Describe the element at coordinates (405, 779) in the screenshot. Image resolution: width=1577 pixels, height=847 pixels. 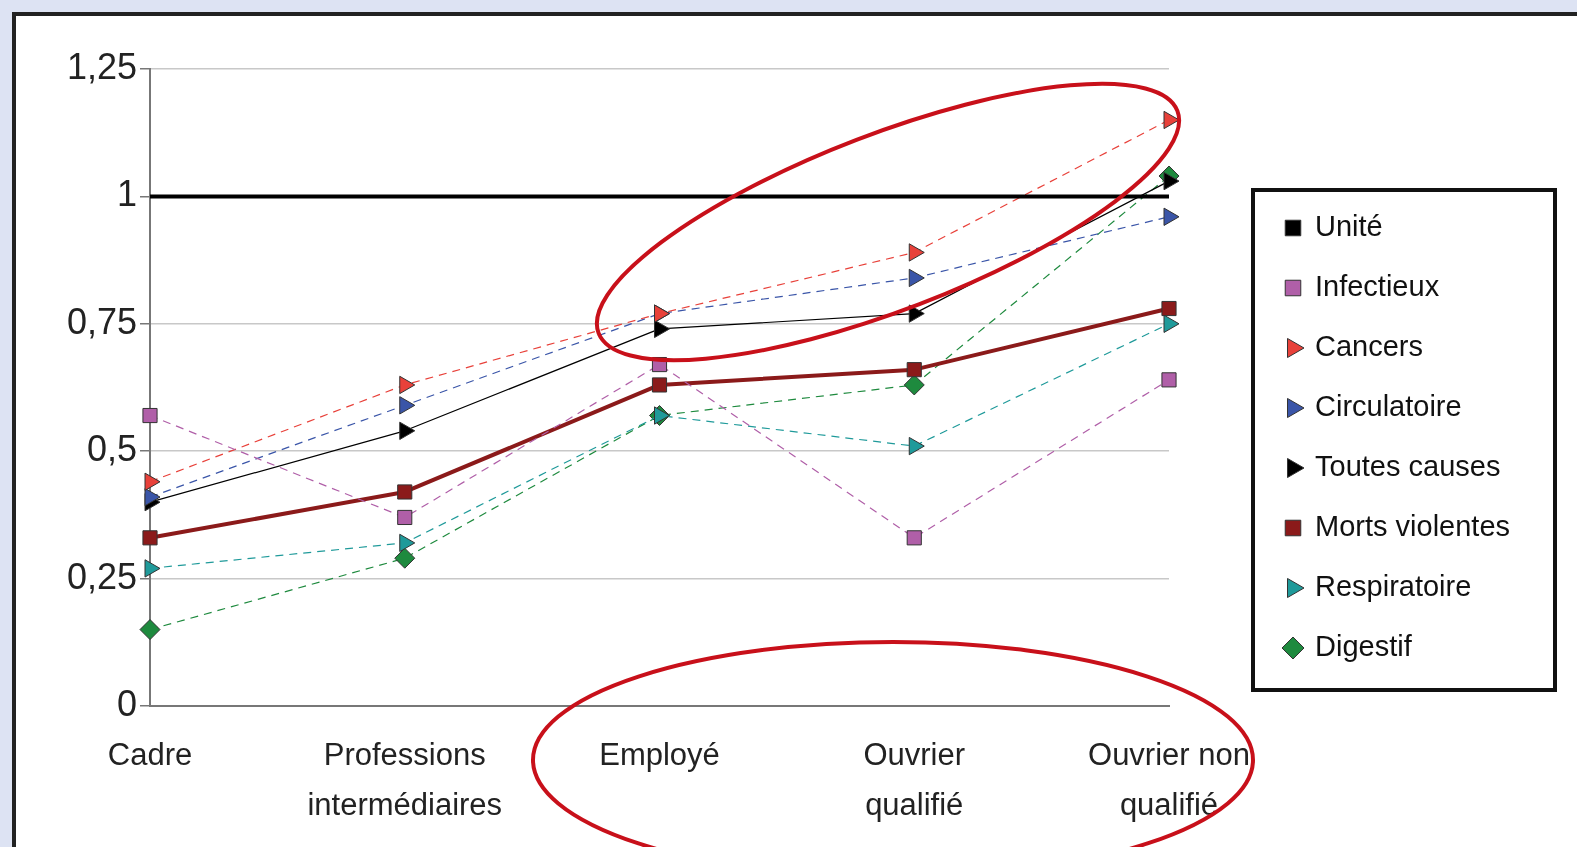
I see `x-tick-label: Professions intermédiaires` at that location.